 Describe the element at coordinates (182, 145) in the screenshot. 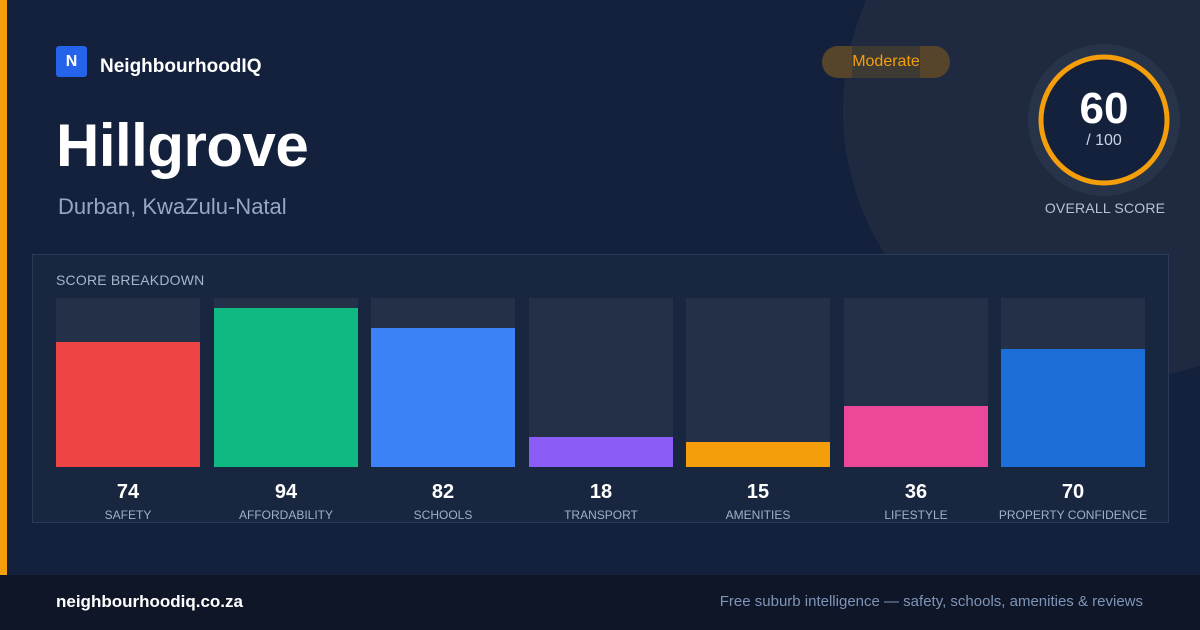

I see `page-title: Hillgrove` at that location.